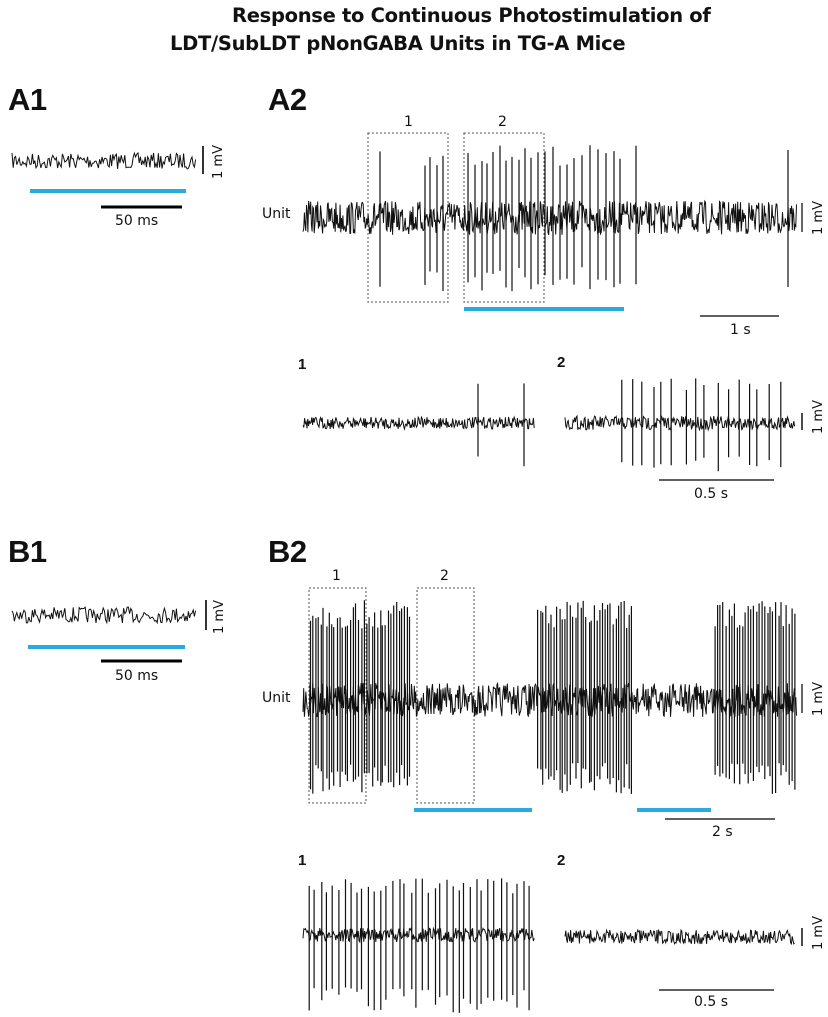  I want to click on b1-voltage-scale-label: 1 mV, so click(219, 617).